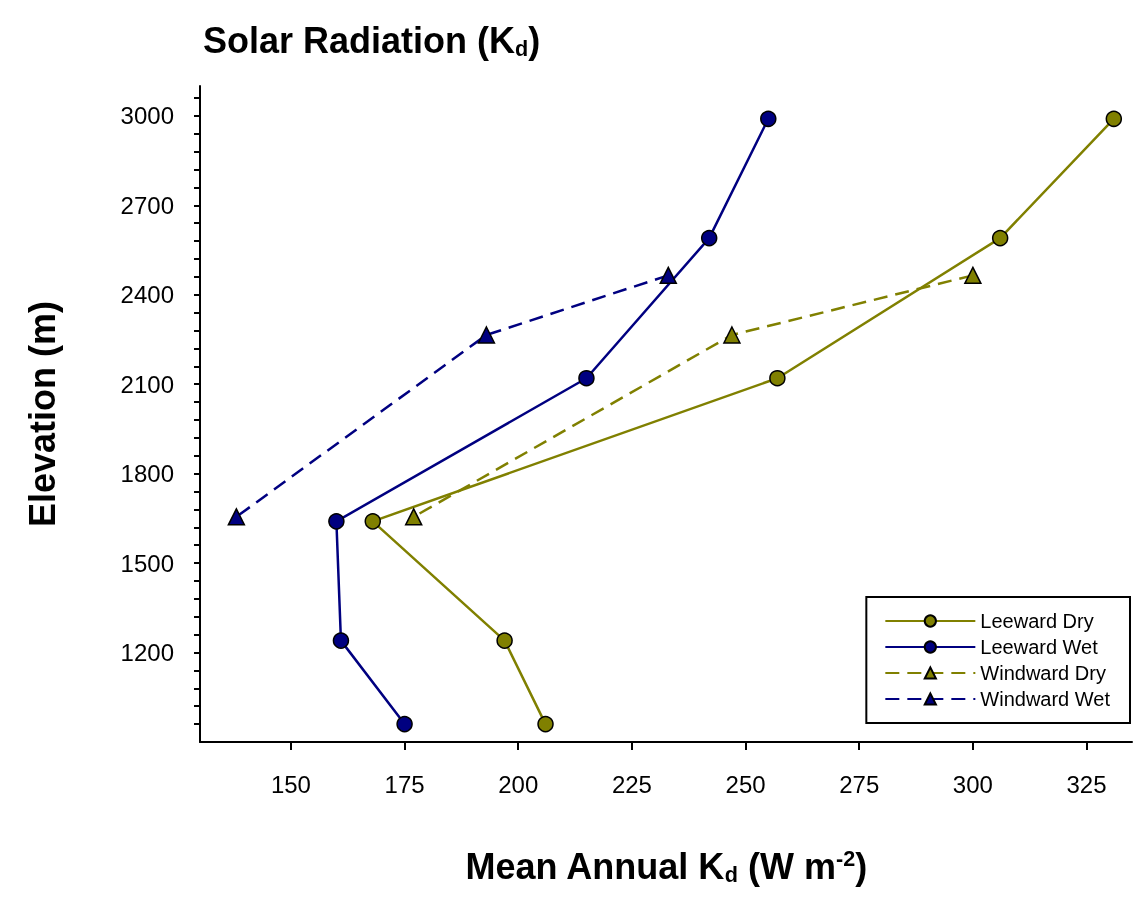 This screenshot has height=911, width=1148. Describe the element at coordinates (1039, 647) in the screenshot. I see `legend-label: Leeward Wet` at that location.